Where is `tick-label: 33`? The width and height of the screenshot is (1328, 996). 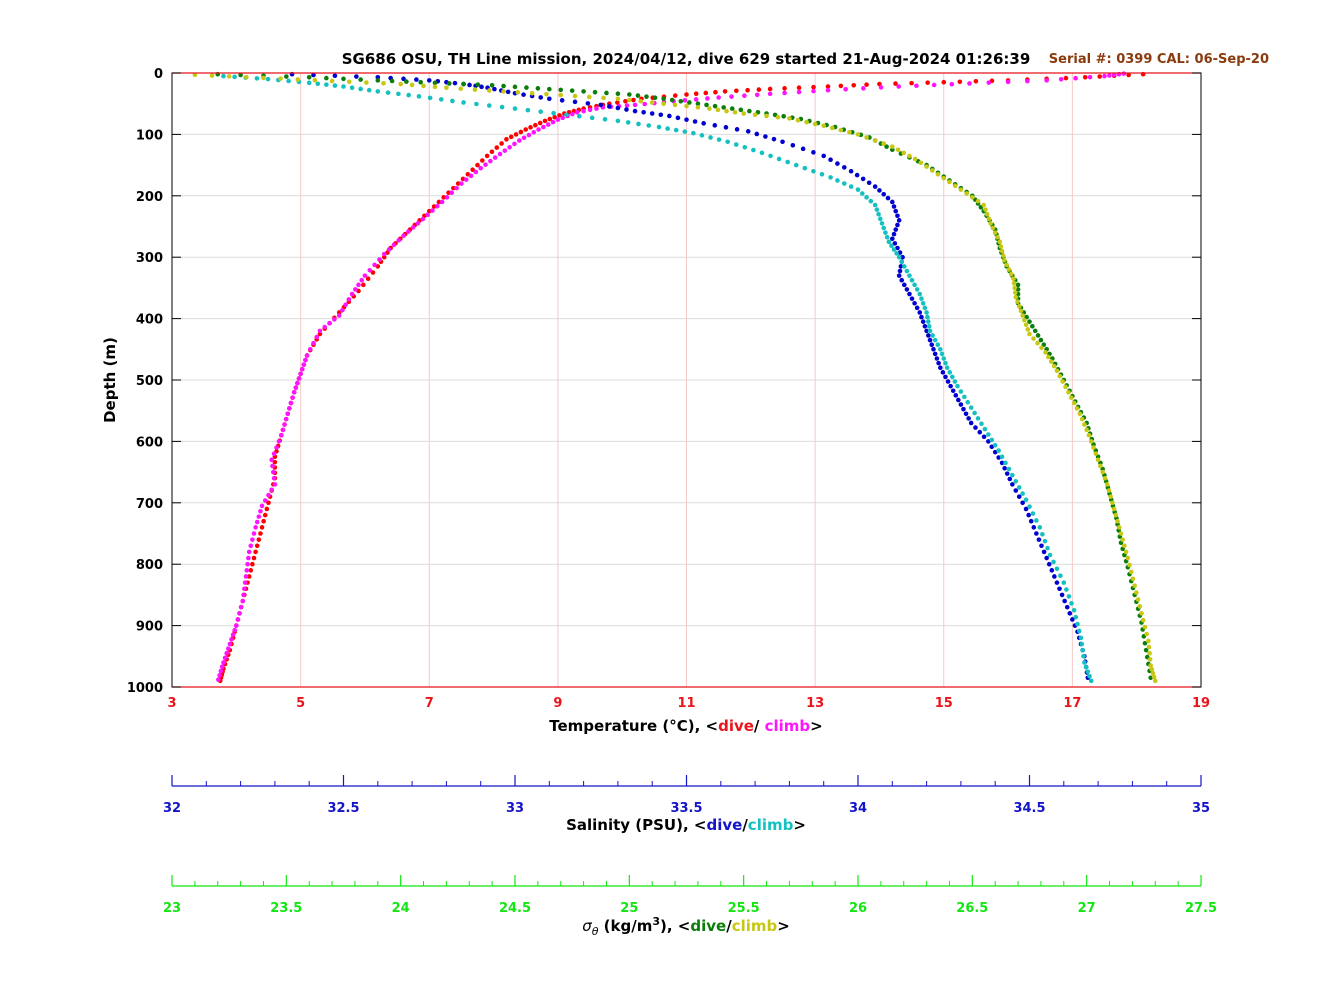
tick-label: 33 is located at coordinates (515, 808).